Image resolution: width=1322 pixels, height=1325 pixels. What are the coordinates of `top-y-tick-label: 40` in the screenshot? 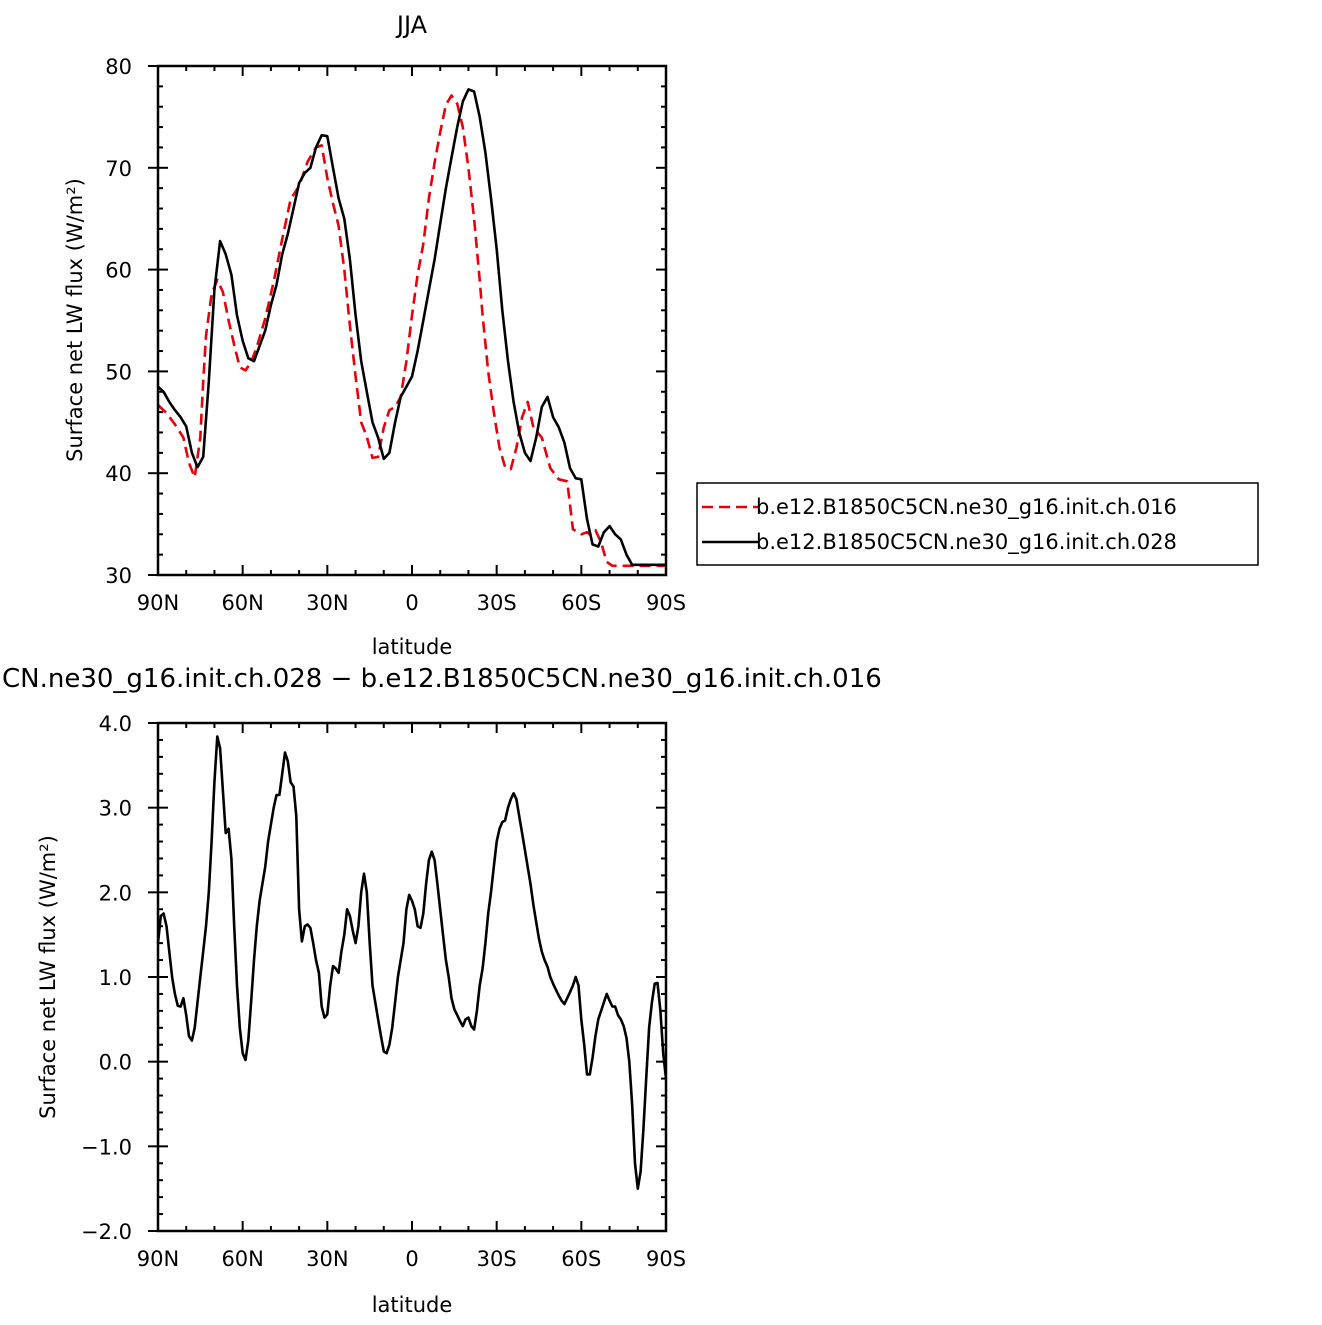 It's located at (118, 474).